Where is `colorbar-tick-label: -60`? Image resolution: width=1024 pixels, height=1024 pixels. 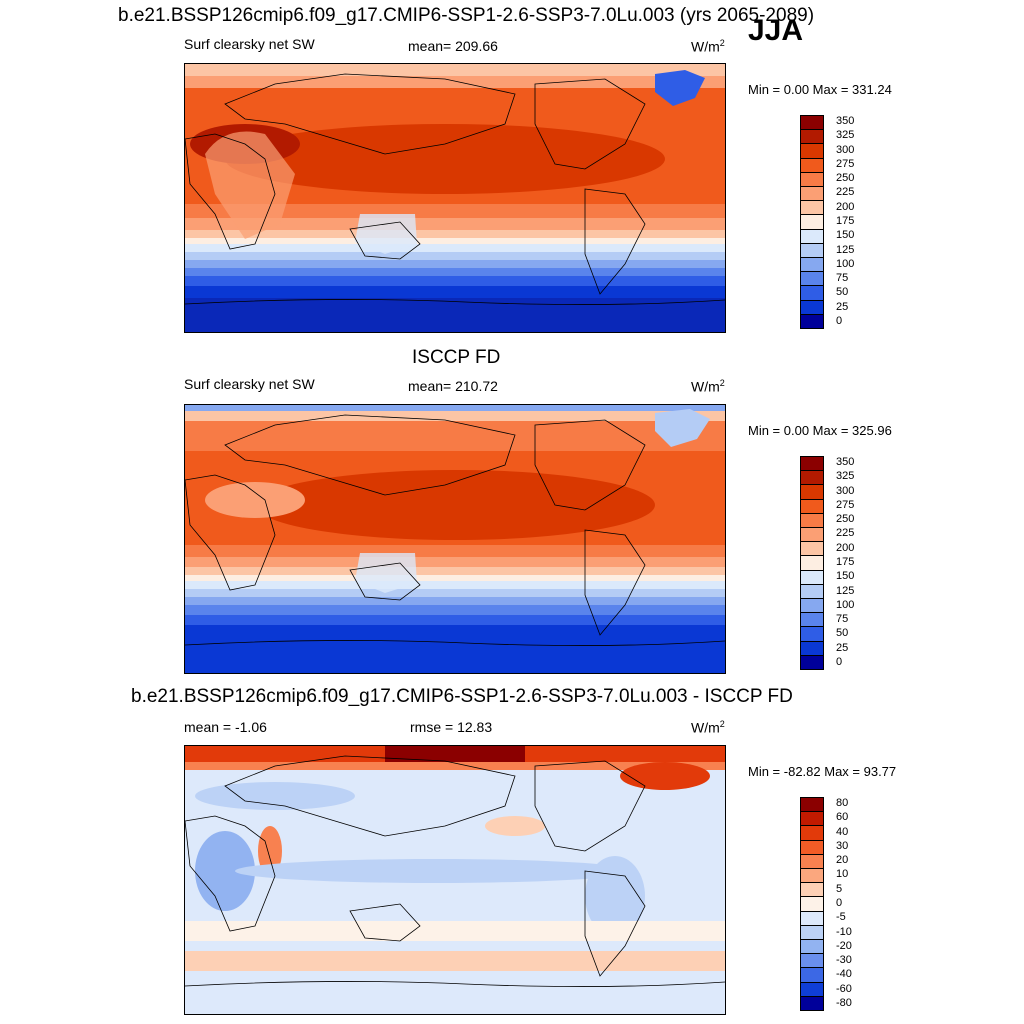
colorbar-tick-label: -60 is located at coordinates (844, 988).